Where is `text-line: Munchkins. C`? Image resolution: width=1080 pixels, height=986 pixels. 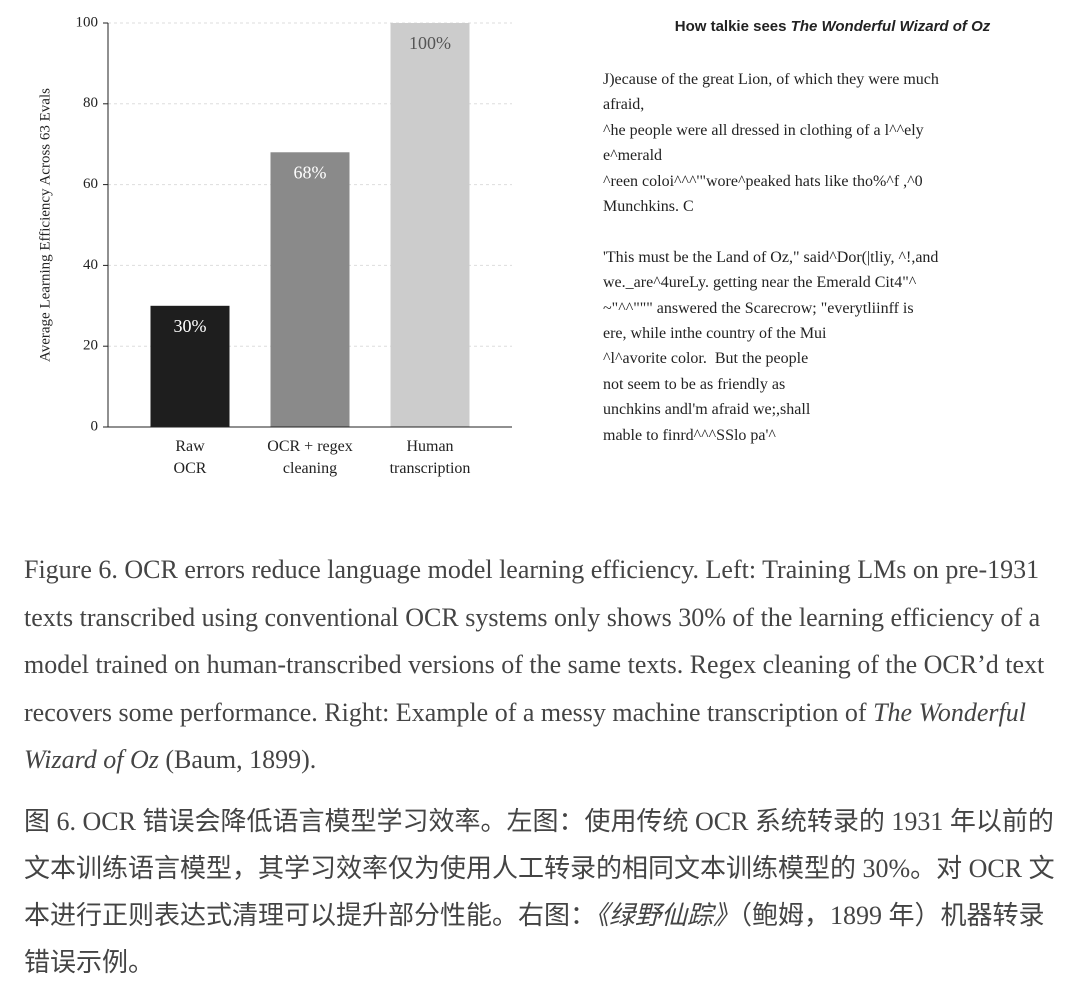
text-line: Munchkins. C is located at coordinates (648, 207).